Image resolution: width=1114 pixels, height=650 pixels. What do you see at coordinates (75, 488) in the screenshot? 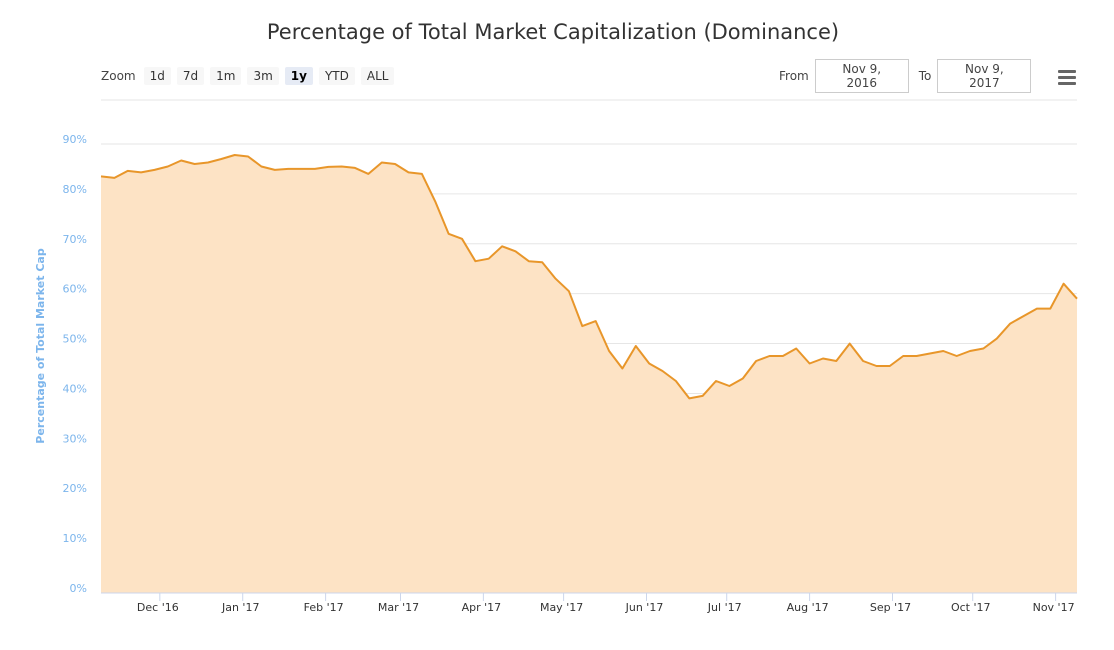
I see `y-tick-label: 20%` at bounding box center [75, 488].